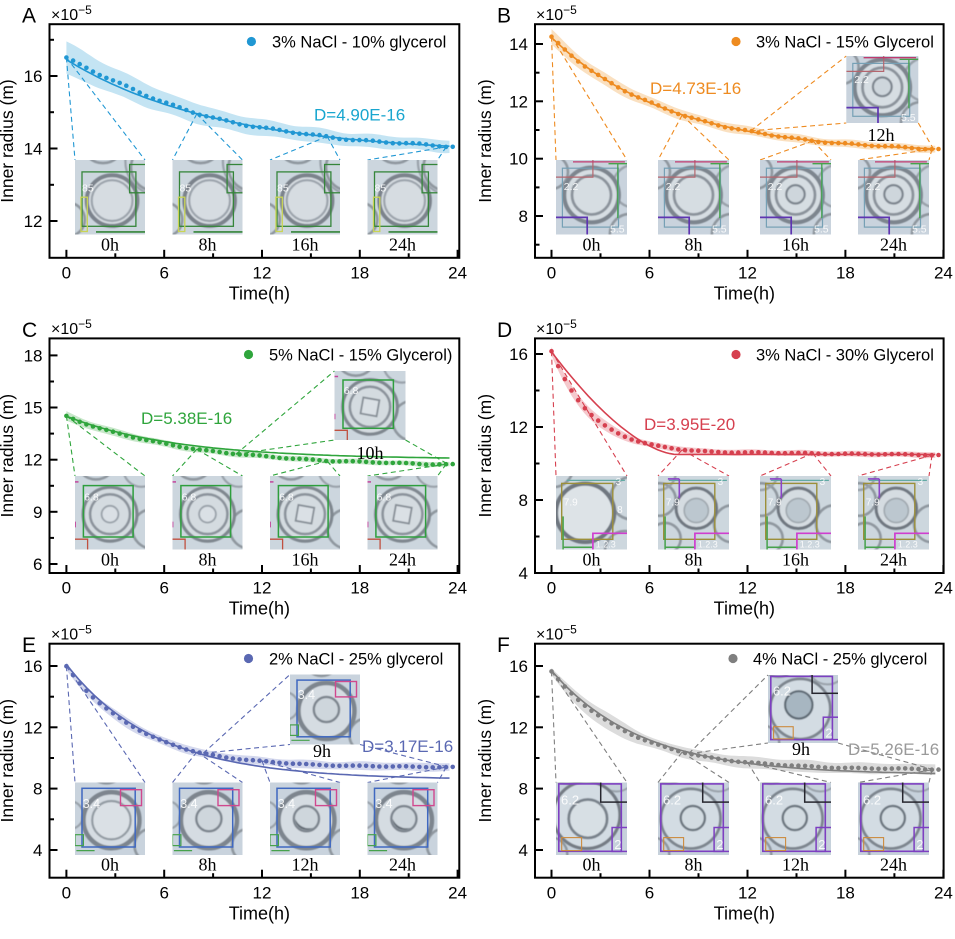 This screenshot has height=939, width=955. I want to click on svg-text: 12h, so click(795, 865).